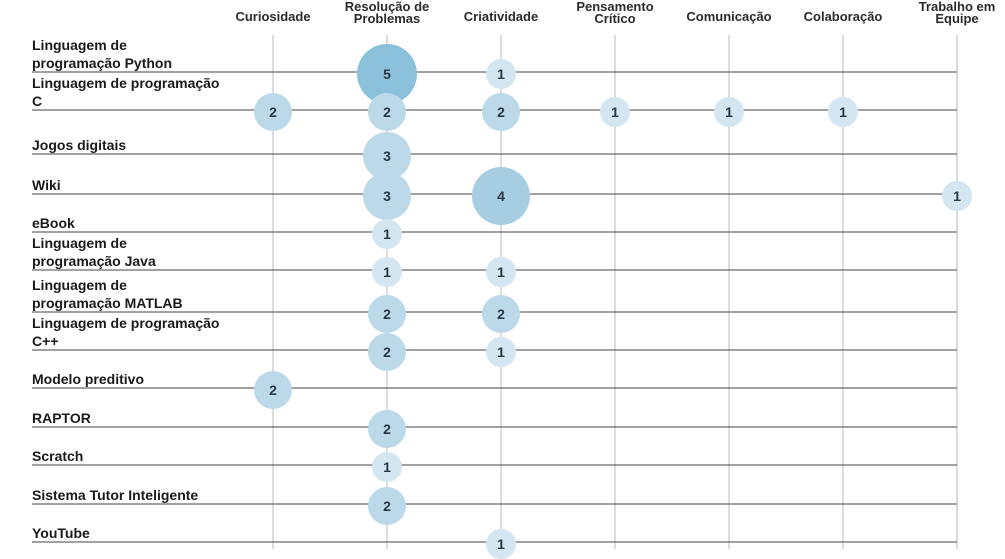  Describe the element at coordinates (88, 379) in the screenshot. I see `row-label-modelo-preditivo: Modelo preditivo` at that location.